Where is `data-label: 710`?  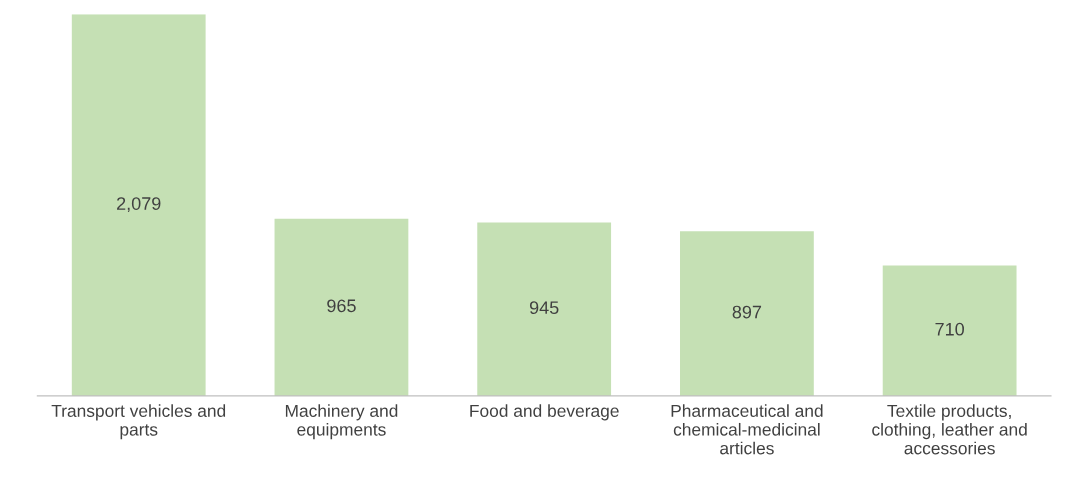
data-label: 710 is located at coordinates (949, 329).